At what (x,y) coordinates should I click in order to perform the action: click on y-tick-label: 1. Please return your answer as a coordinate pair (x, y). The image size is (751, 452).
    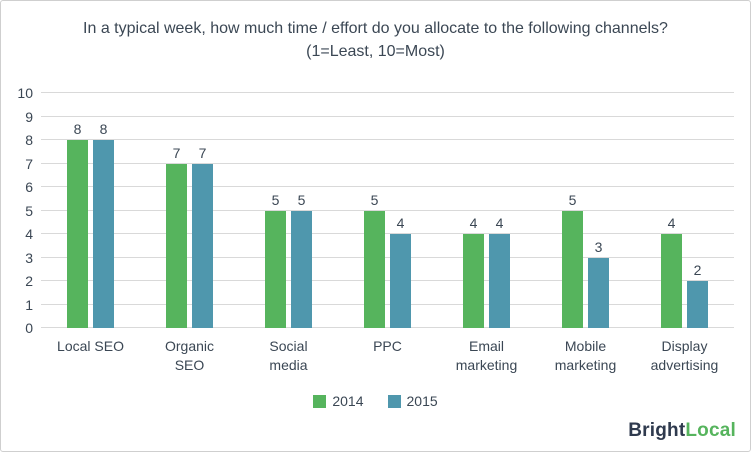
    Looking at the image, I should click on (29, 304).